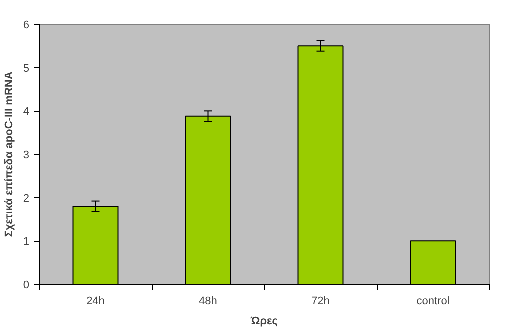  I want to click on x-axis-title: Ώρες, so click(264, 322).